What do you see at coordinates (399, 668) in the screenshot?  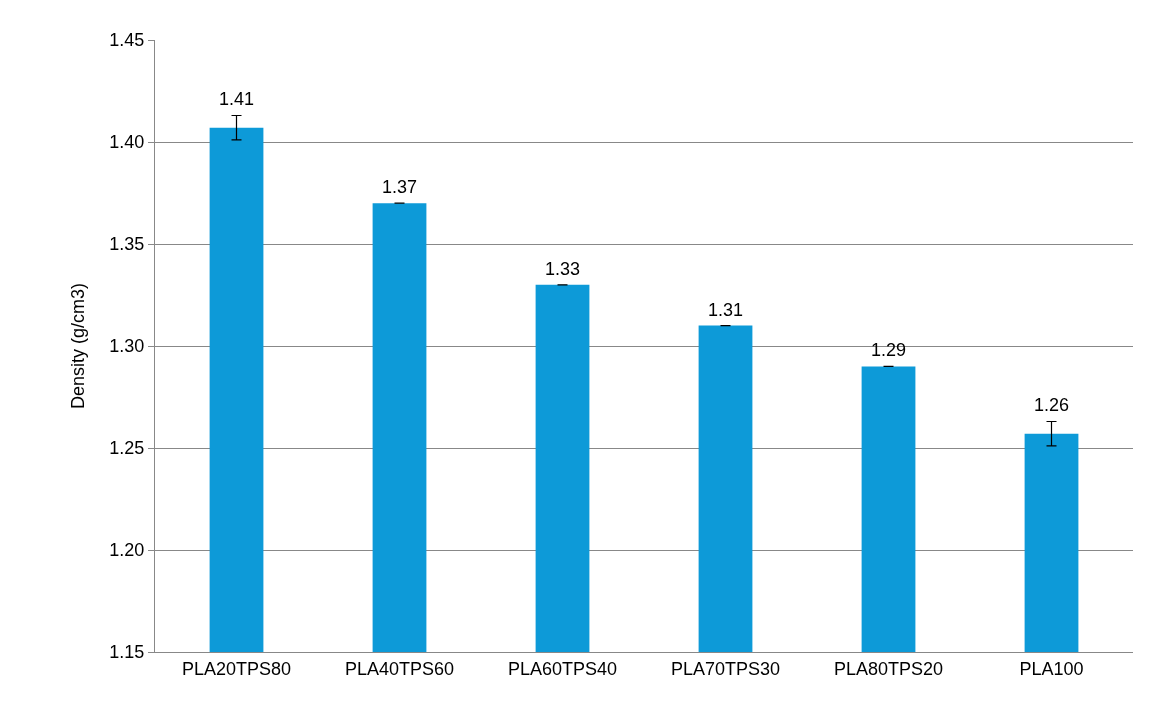 I see `x-tick-label: PLA40TPS60` at bounding box center [399, 668].